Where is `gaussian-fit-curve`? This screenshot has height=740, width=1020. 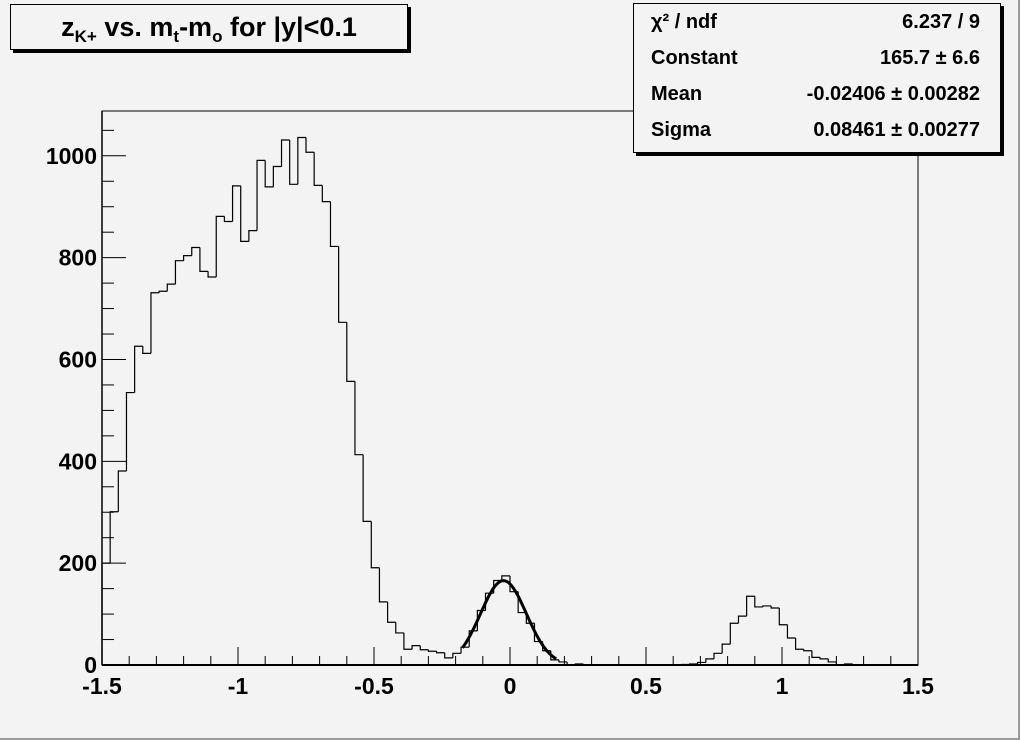 gaussian-fit-curve is located at coordinates (509, 620).